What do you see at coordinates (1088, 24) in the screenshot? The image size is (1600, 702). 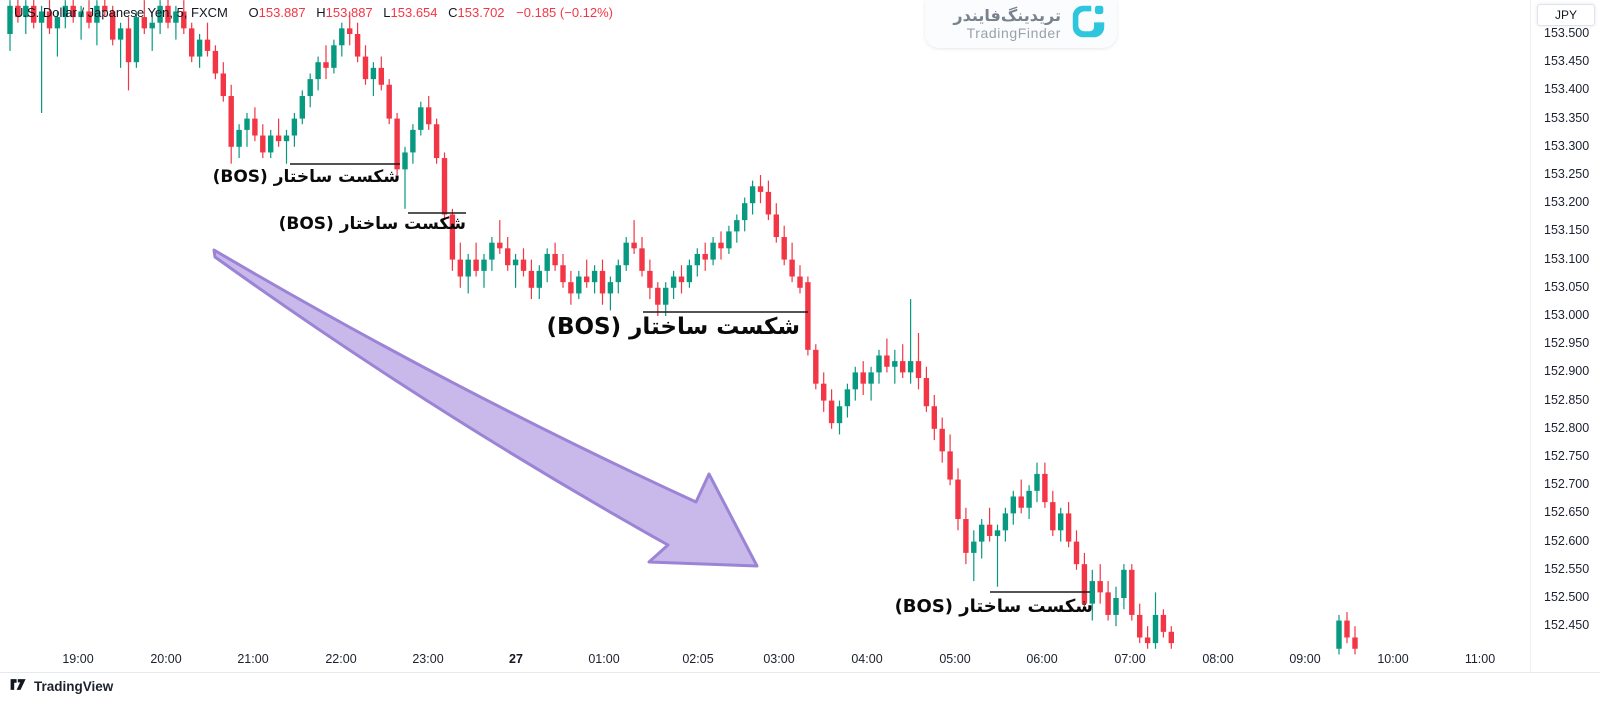 I see `tradingfinder-logo-icon` at bounding box center [1088, 24].